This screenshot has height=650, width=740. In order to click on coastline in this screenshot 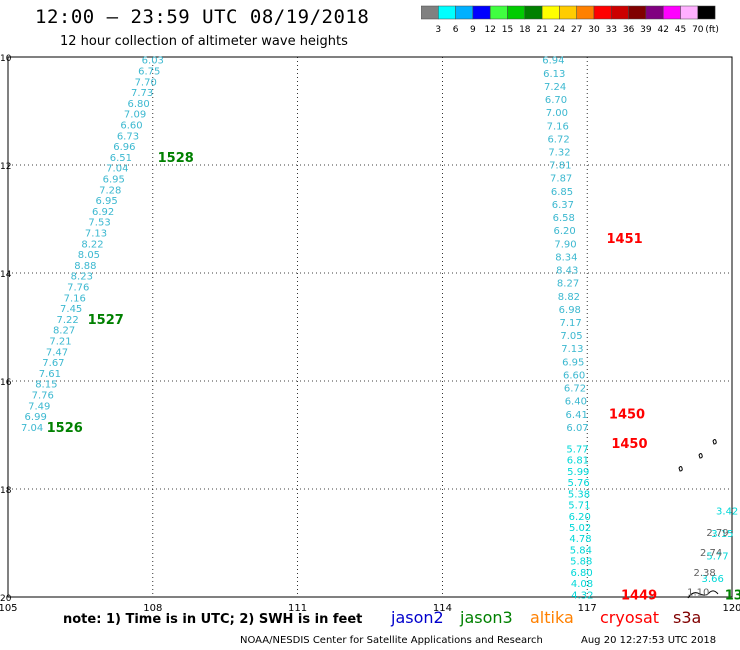, I will do `click(703, 594)`.